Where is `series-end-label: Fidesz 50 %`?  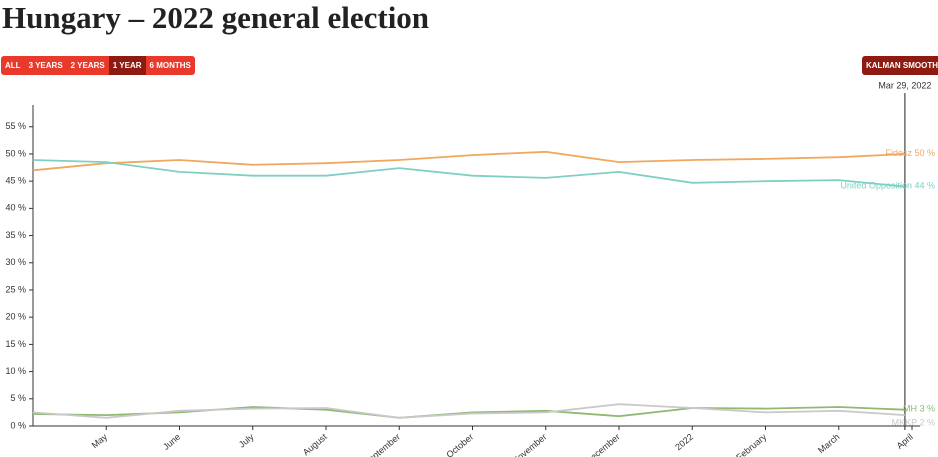
series-end-label: Fidesz 50 % is located at coordinates (910, 153).